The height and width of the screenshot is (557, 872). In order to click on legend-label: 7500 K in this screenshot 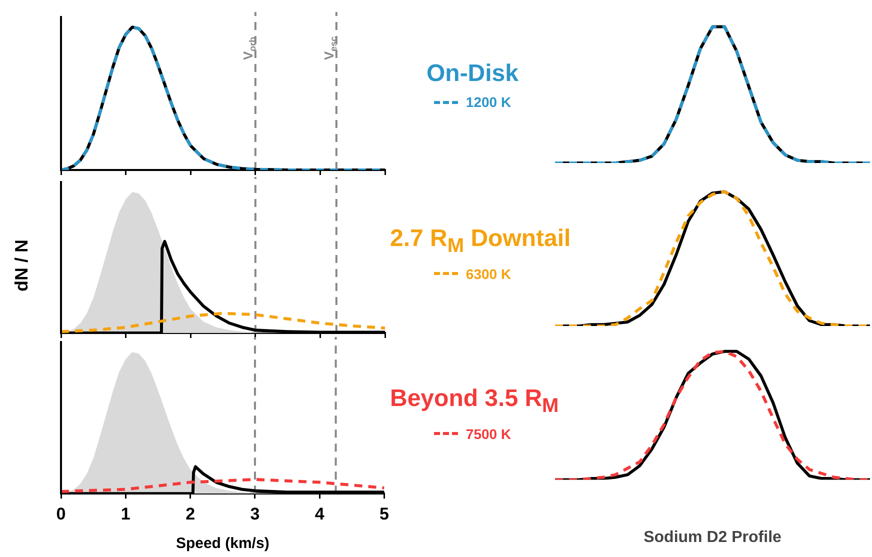, I will do `click(489, 434)`.